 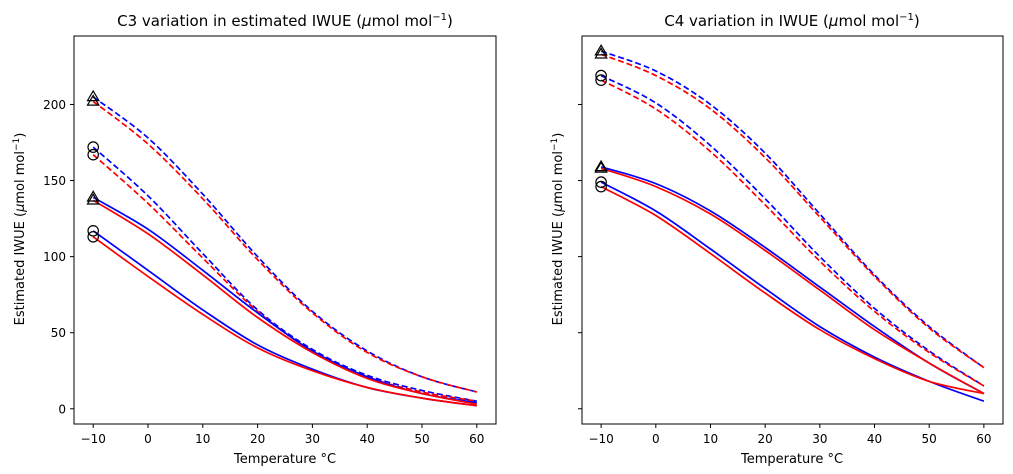 I want to click on c3-y-axis-label: Estimated IWUE (μmol mol−1), so click(x=20, y=229).